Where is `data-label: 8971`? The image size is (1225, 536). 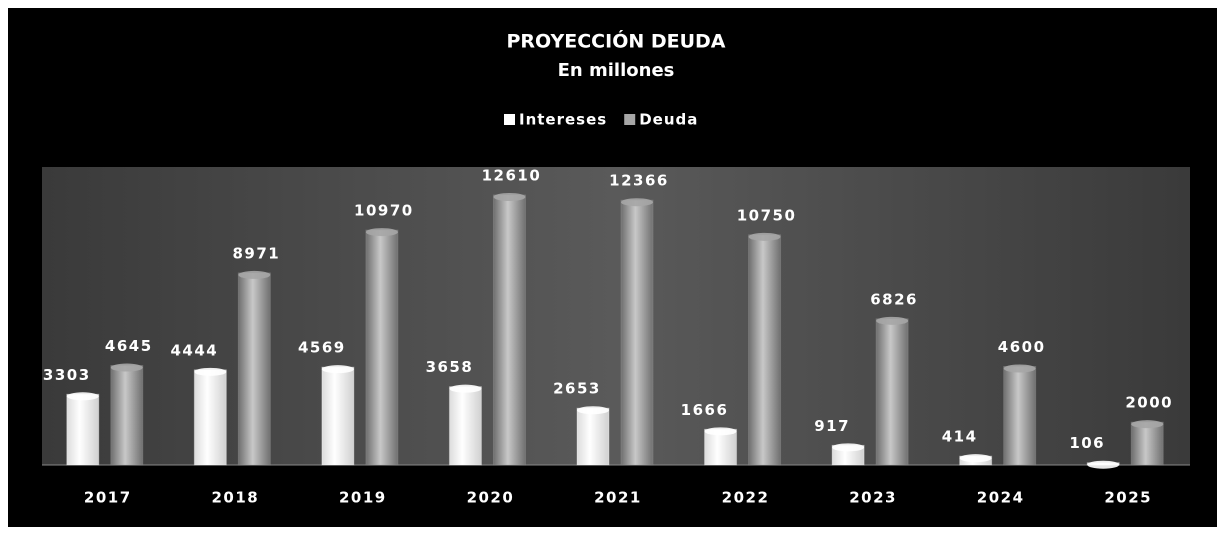
data-label: 8971 is located at coordinates (256, 253).